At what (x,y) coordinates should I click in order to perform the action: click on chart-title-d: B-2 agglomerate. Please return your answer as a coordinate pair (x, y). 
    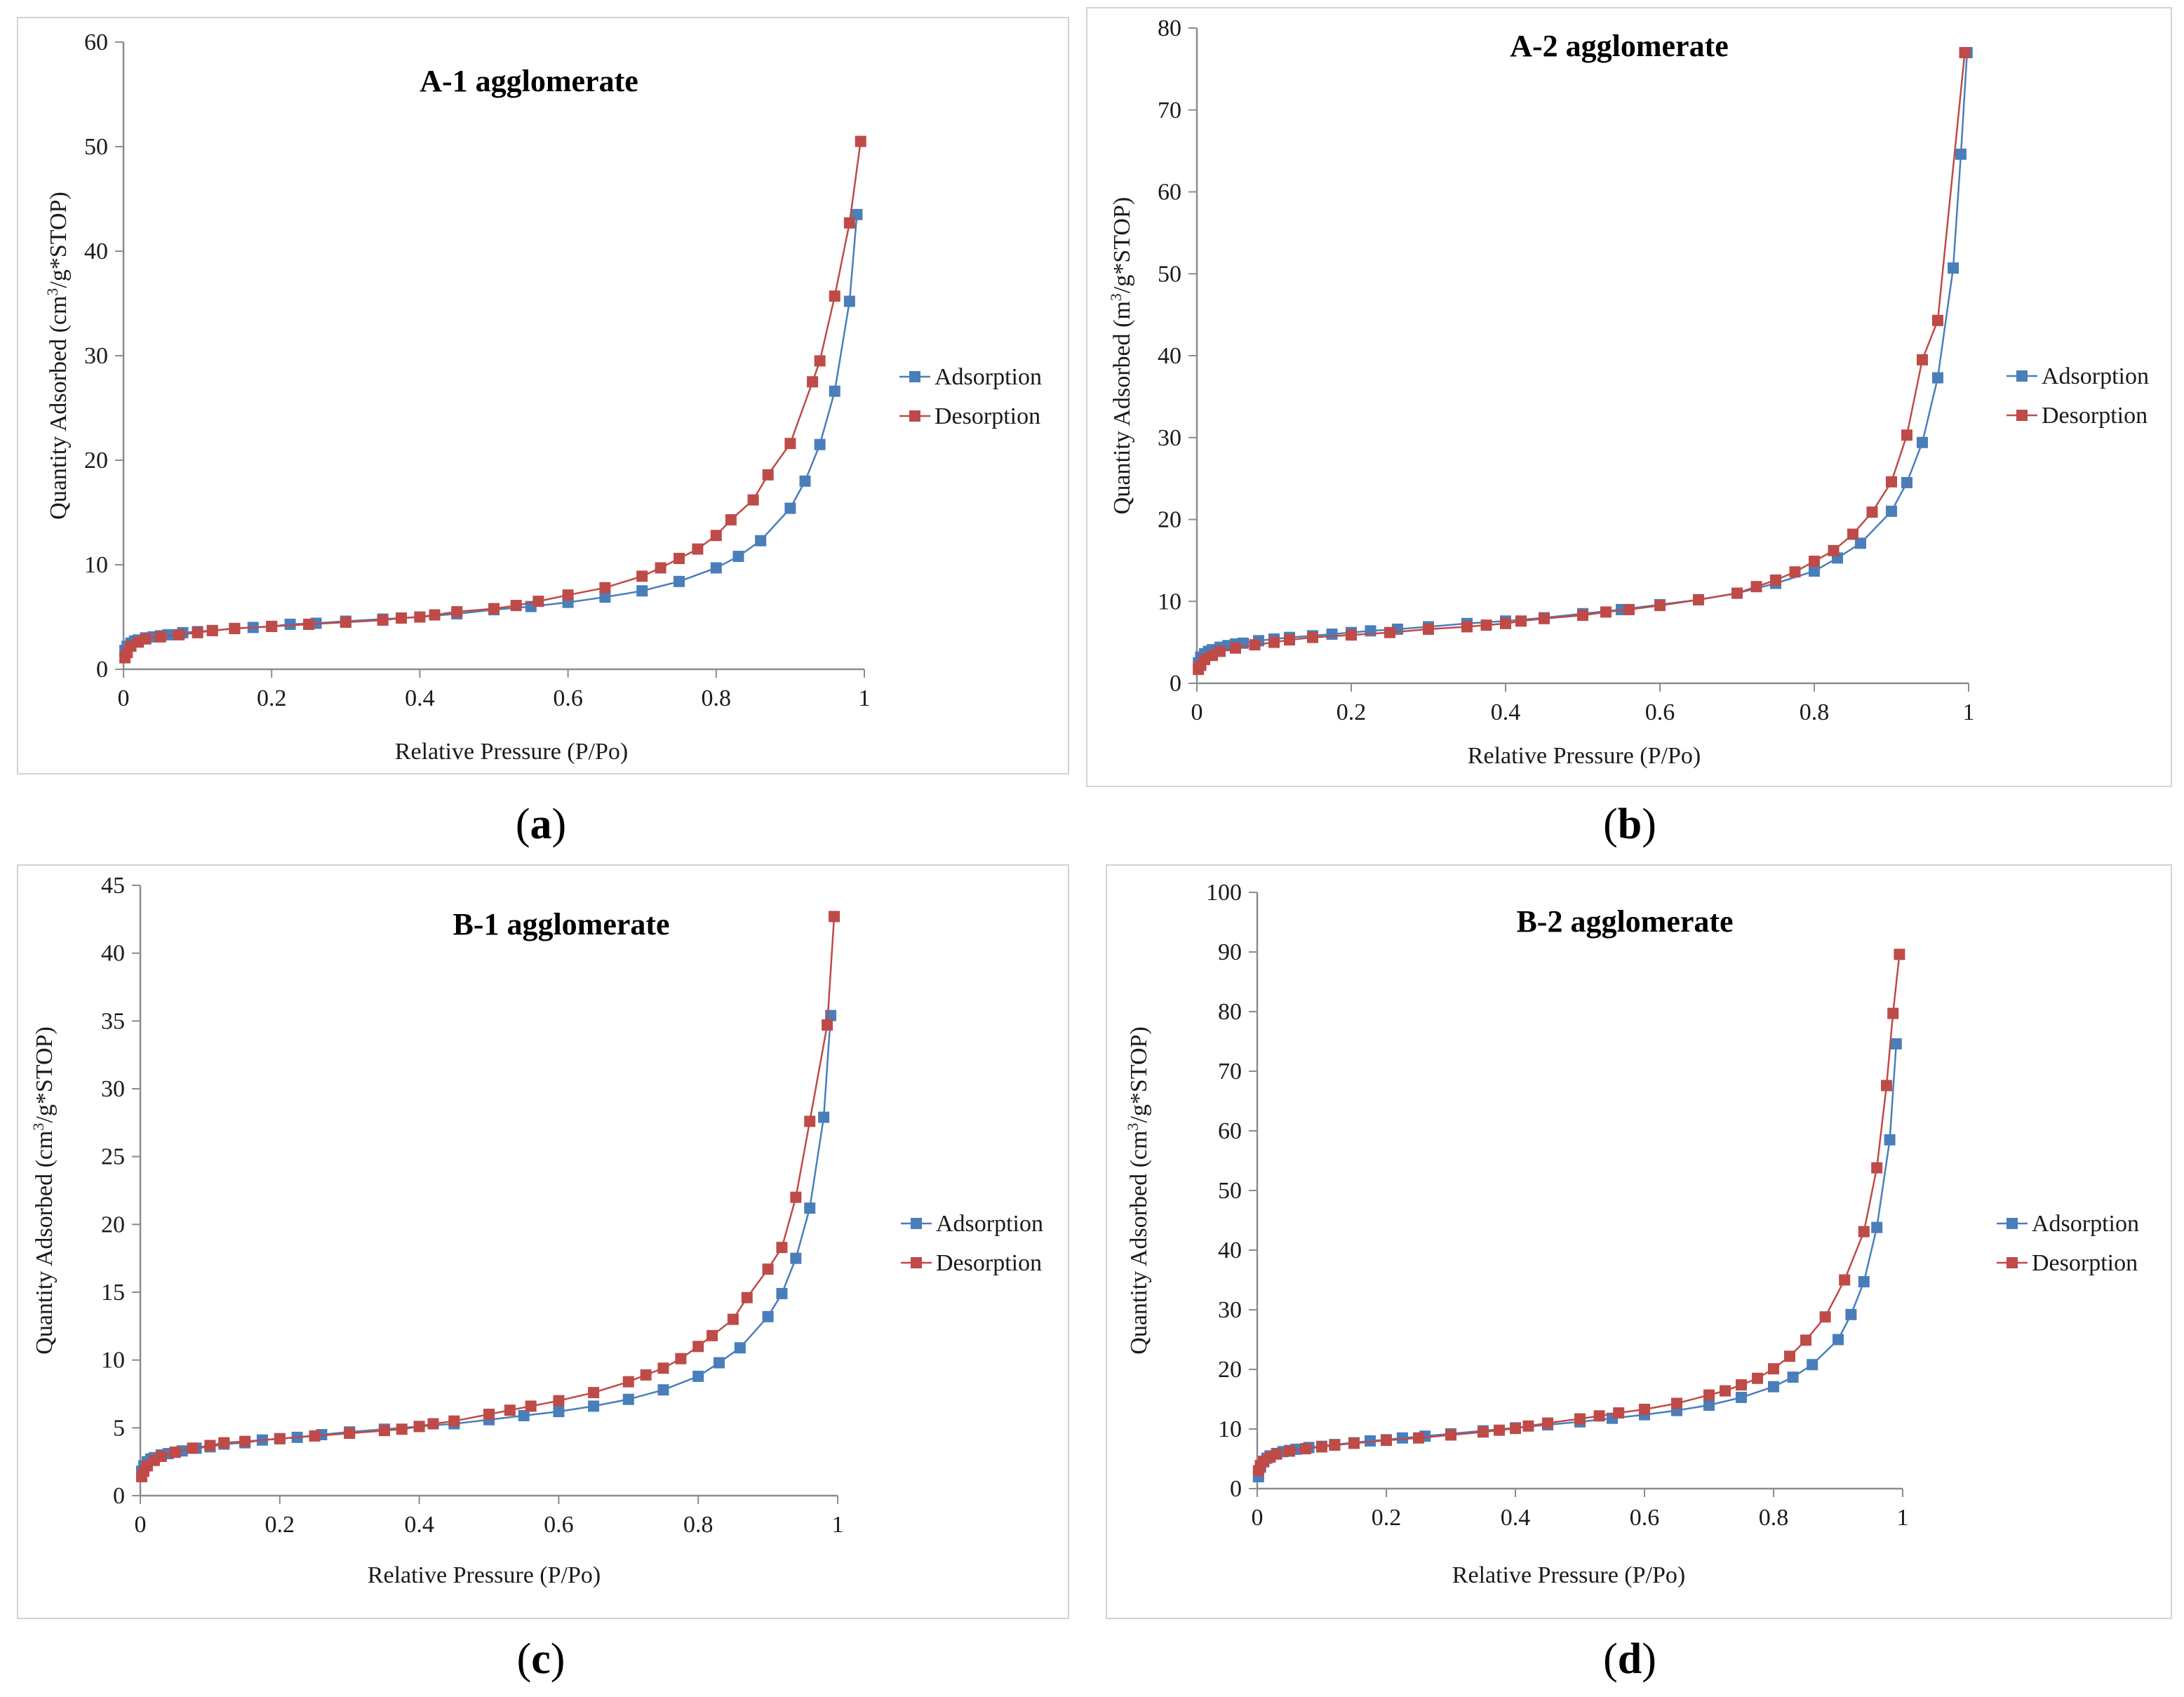
    Looking at the image, I should click on (1624, 921).